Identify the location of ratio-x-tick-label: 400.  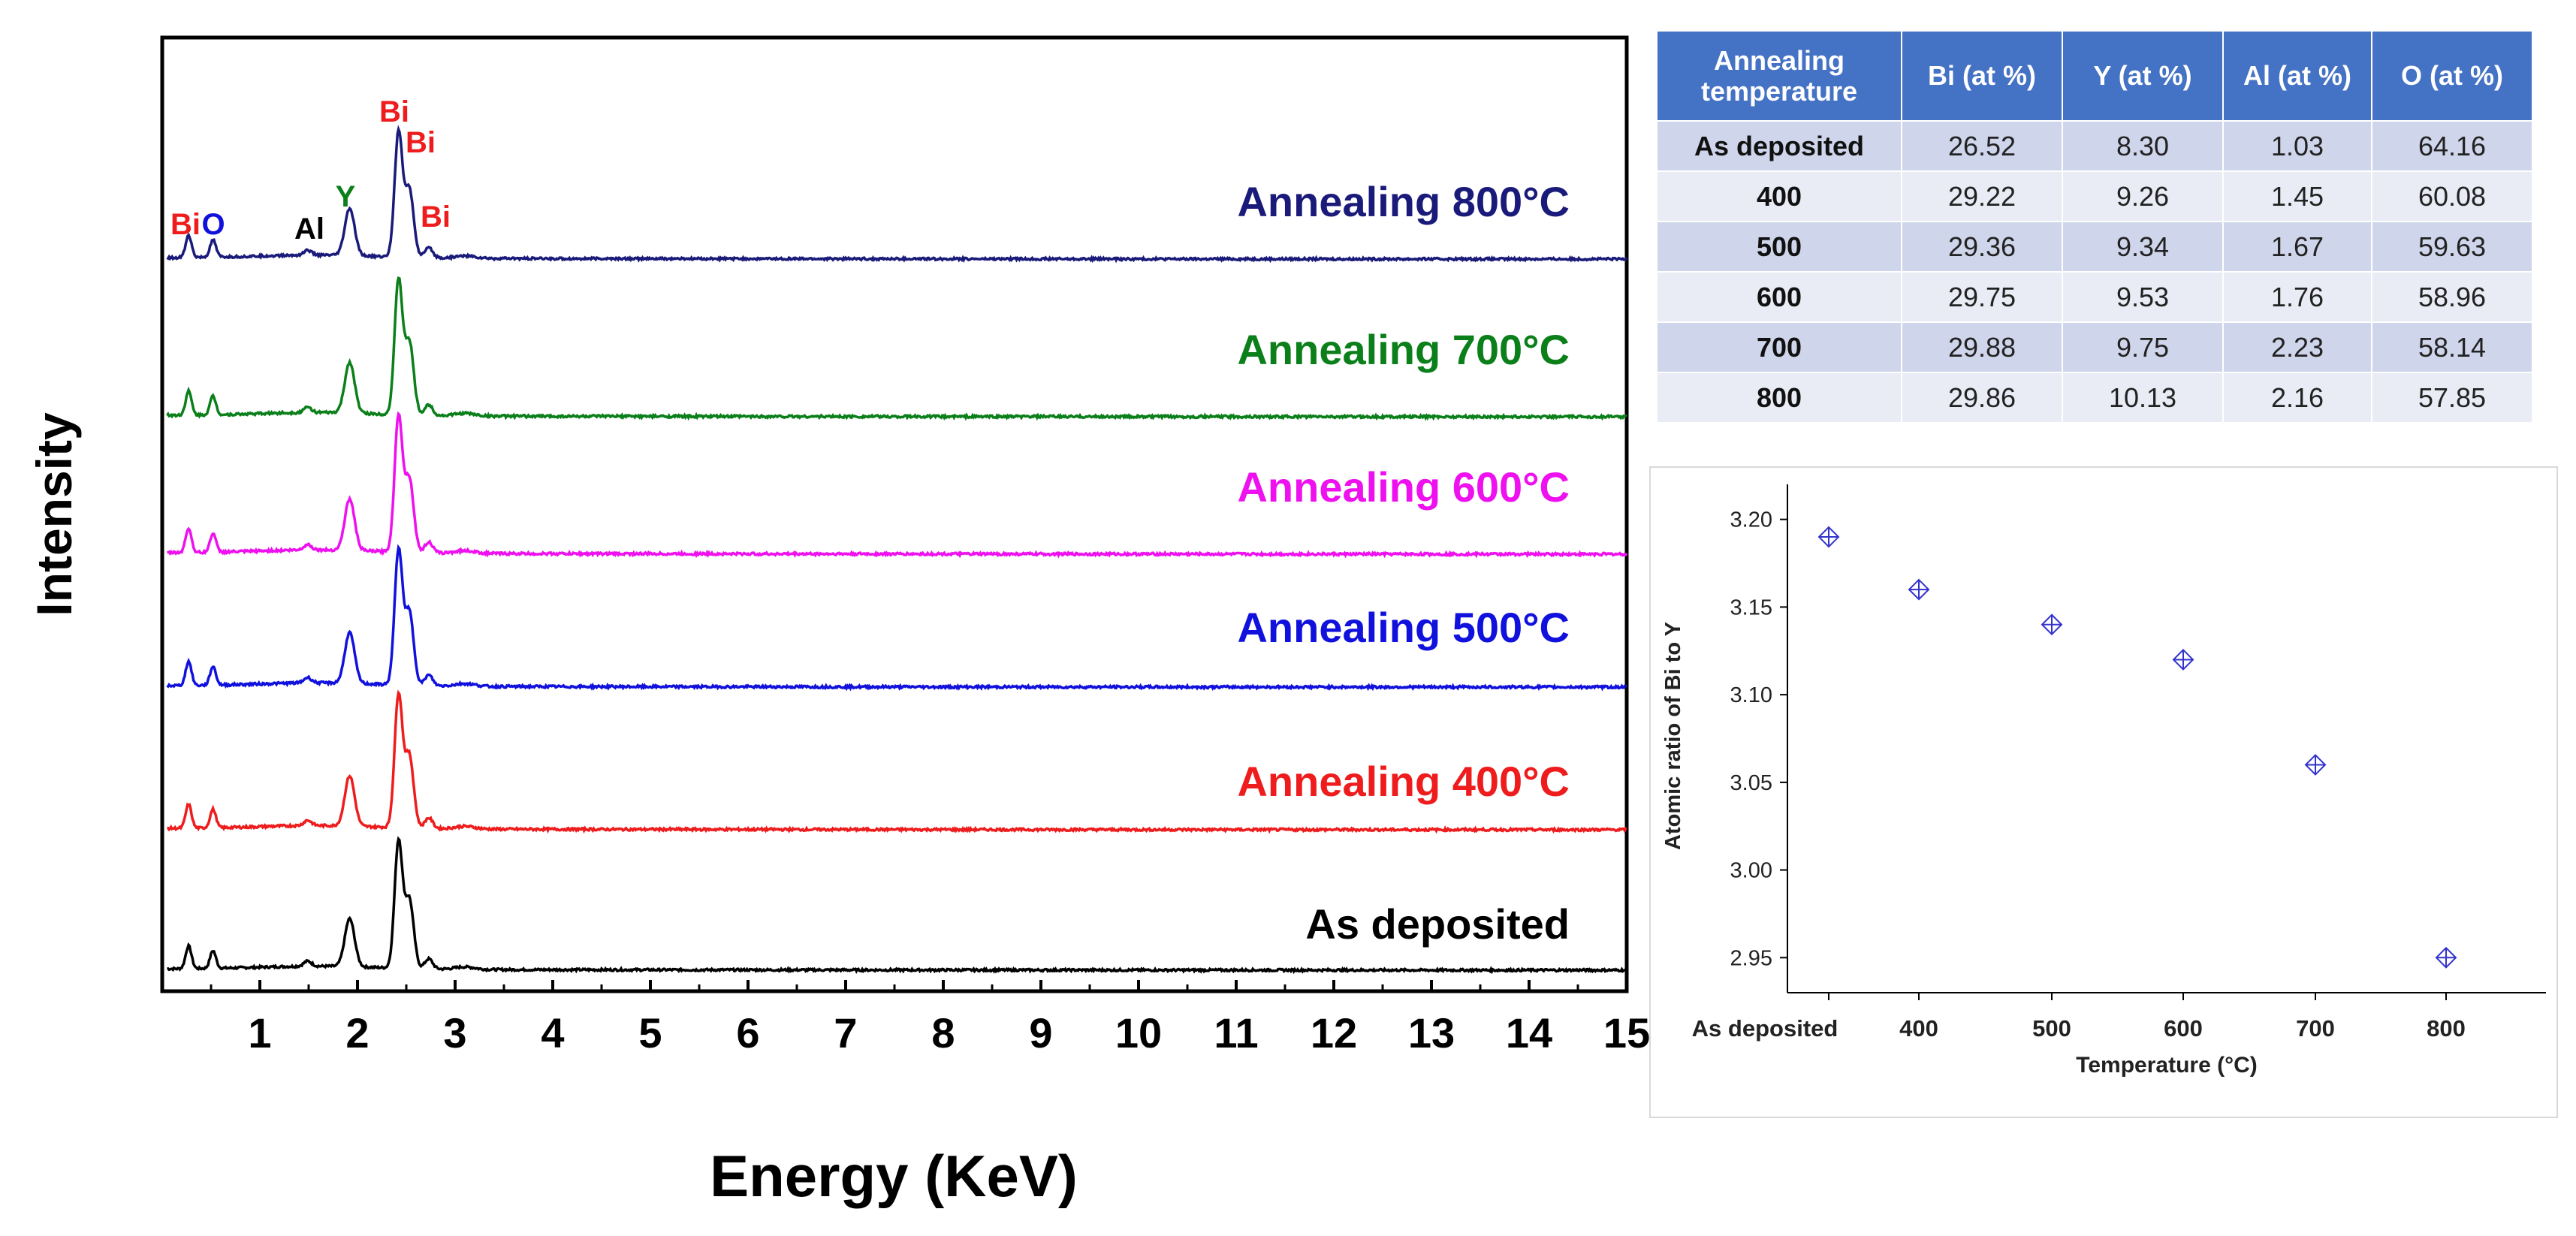
(1918, 1028).